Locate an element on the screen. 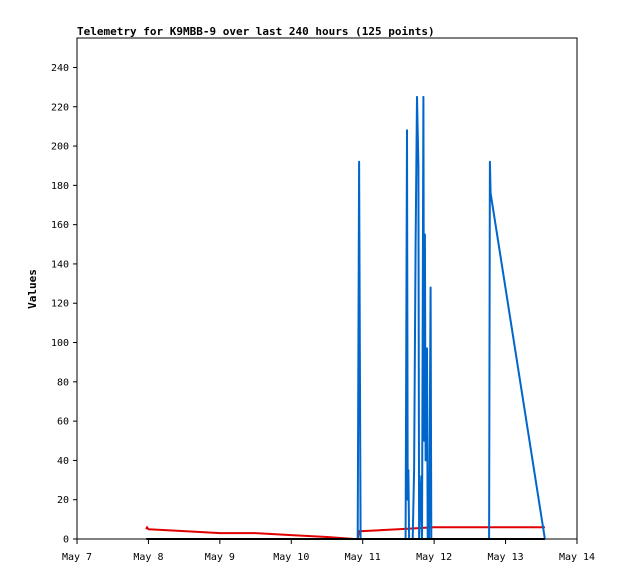 The image size is (618, 579). x-tick-label: May 11 is located at coordinates (363, 557).